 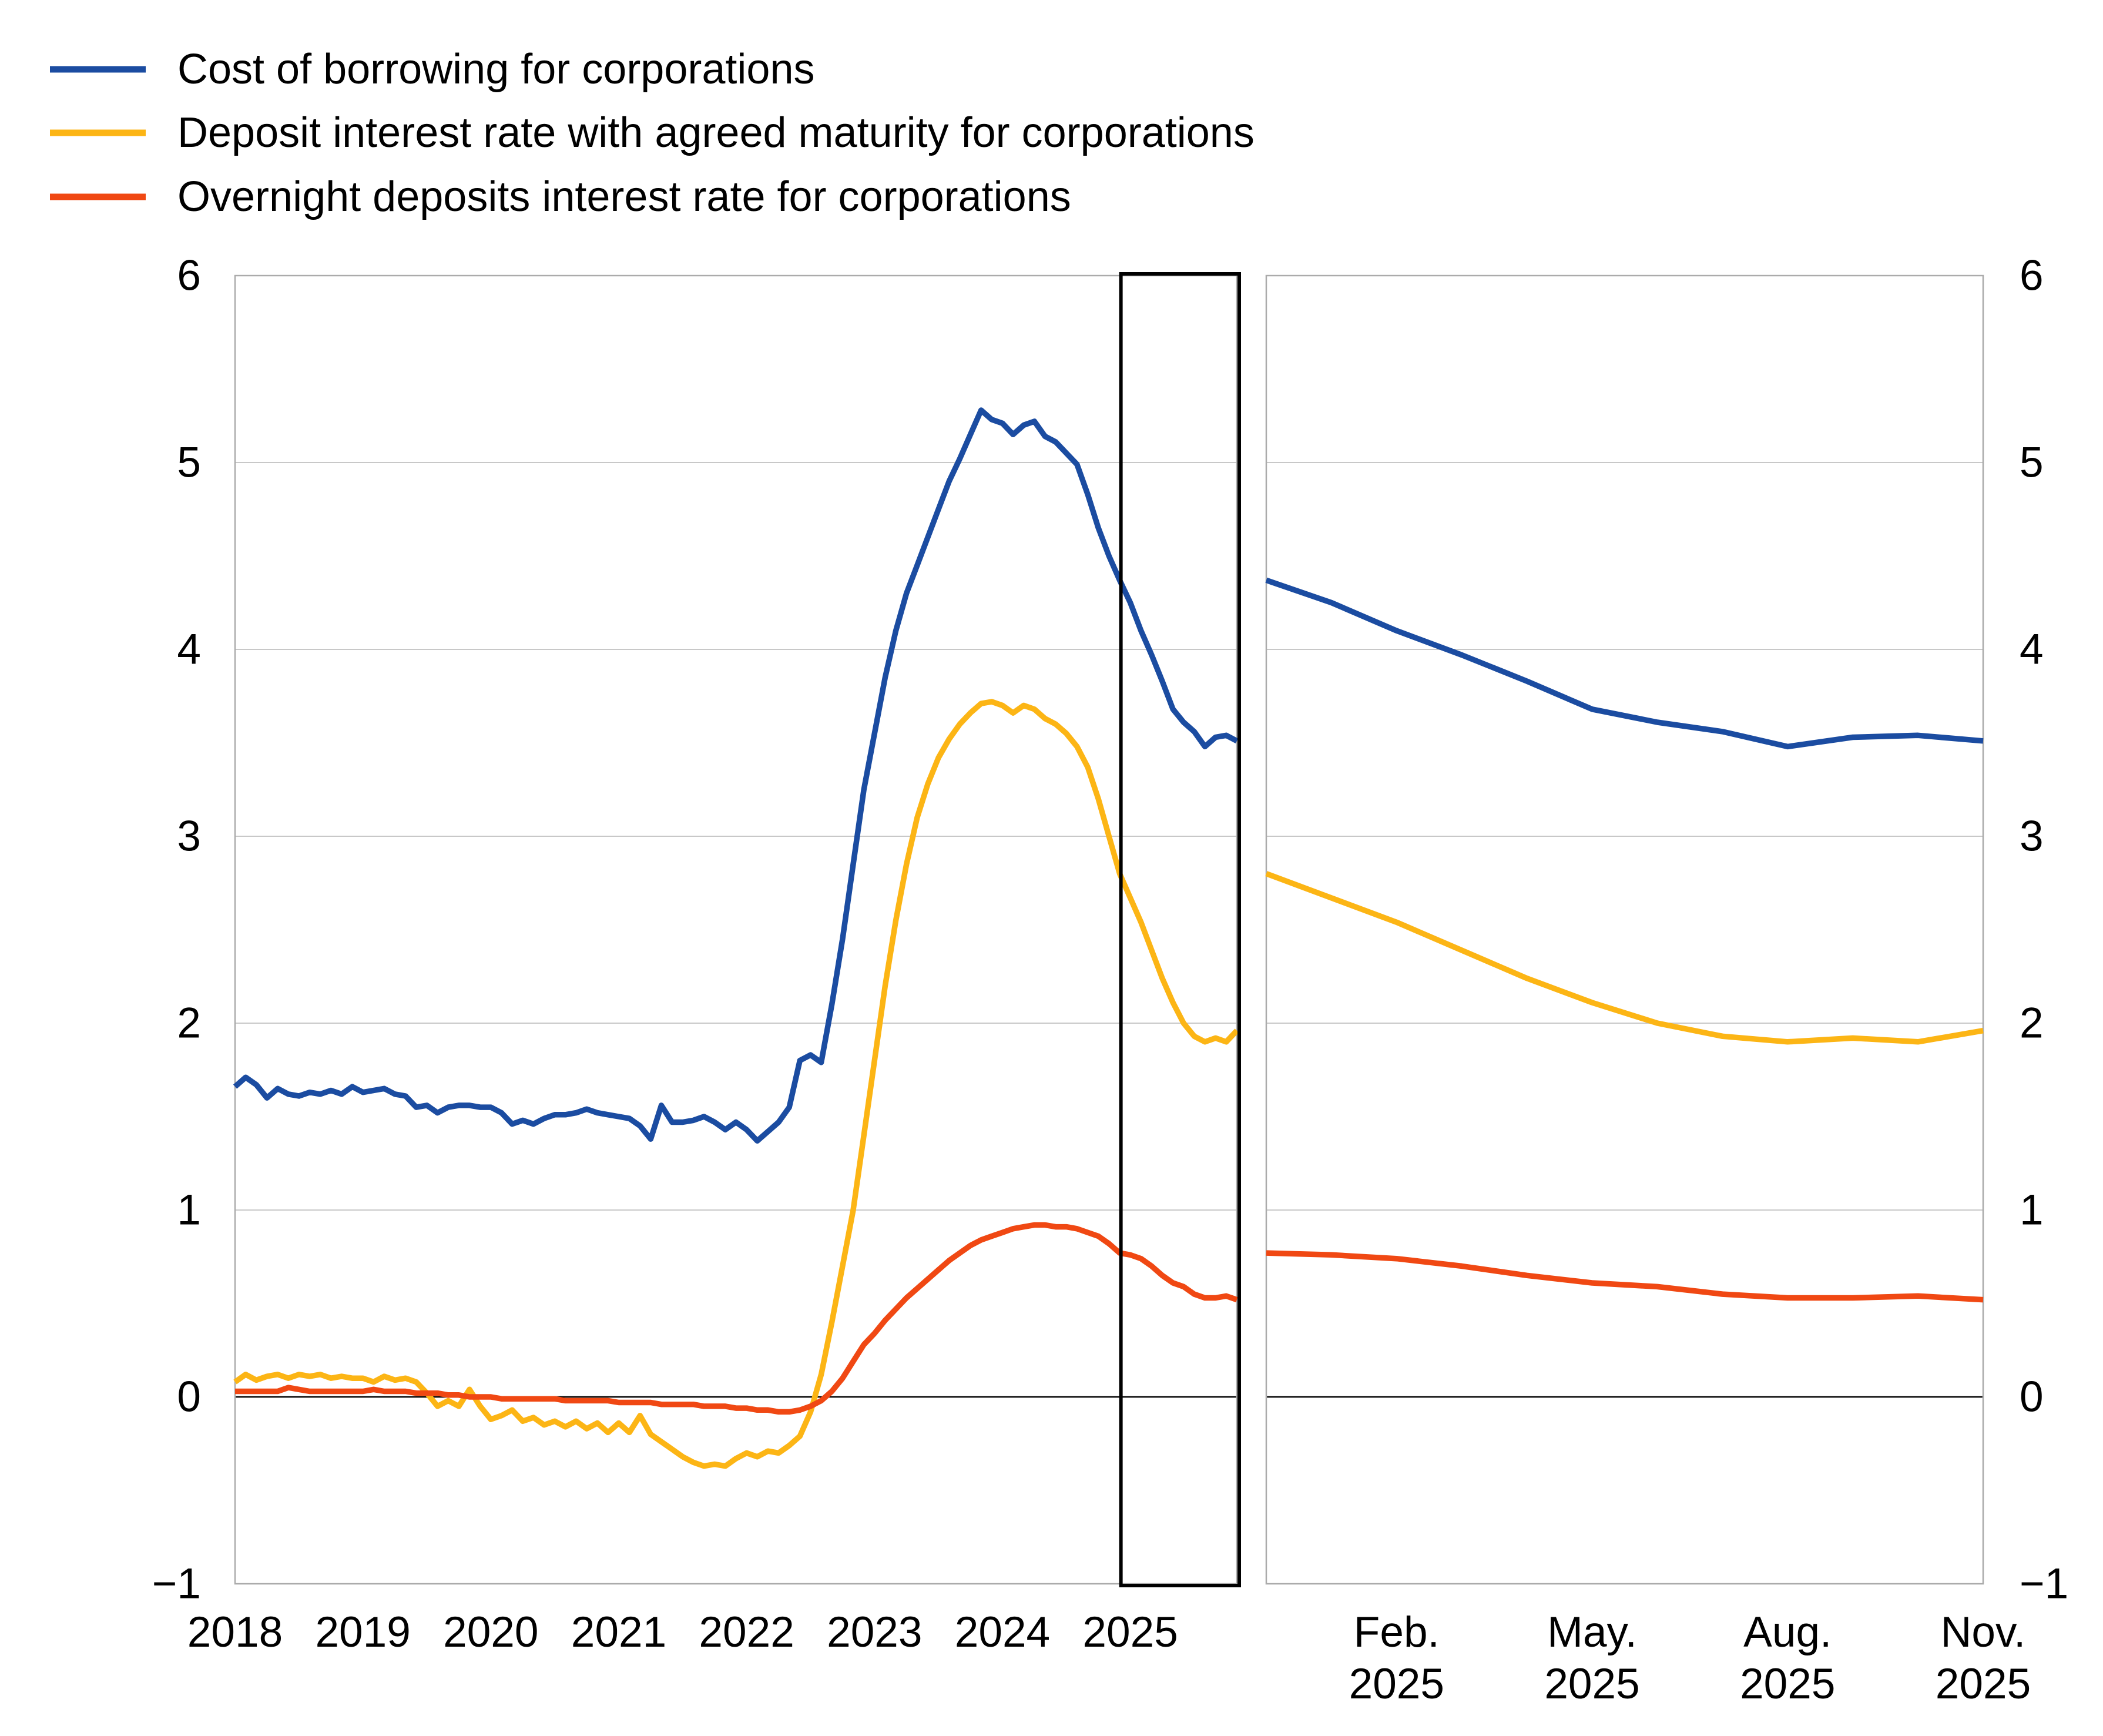 I want to click on series-line-left-overnight-deposits-interest-rate-for-corporations, so click(x=736, y=1318).